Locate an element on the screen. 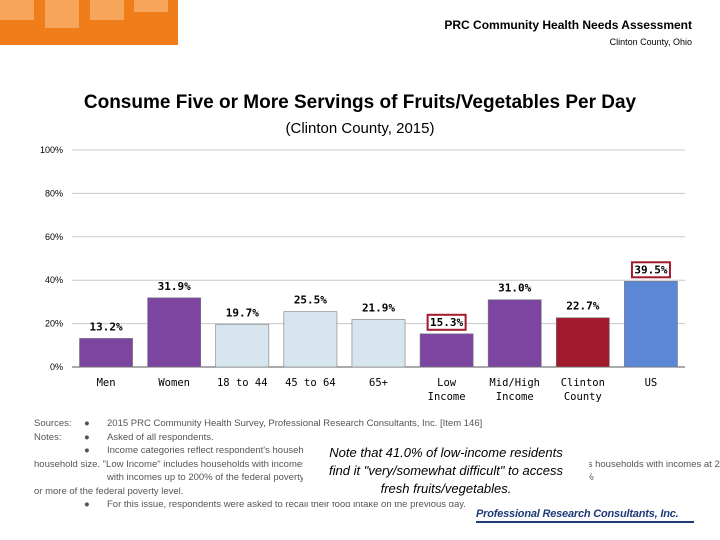  data-label: 13.2% is located at coordinates (105, 326).